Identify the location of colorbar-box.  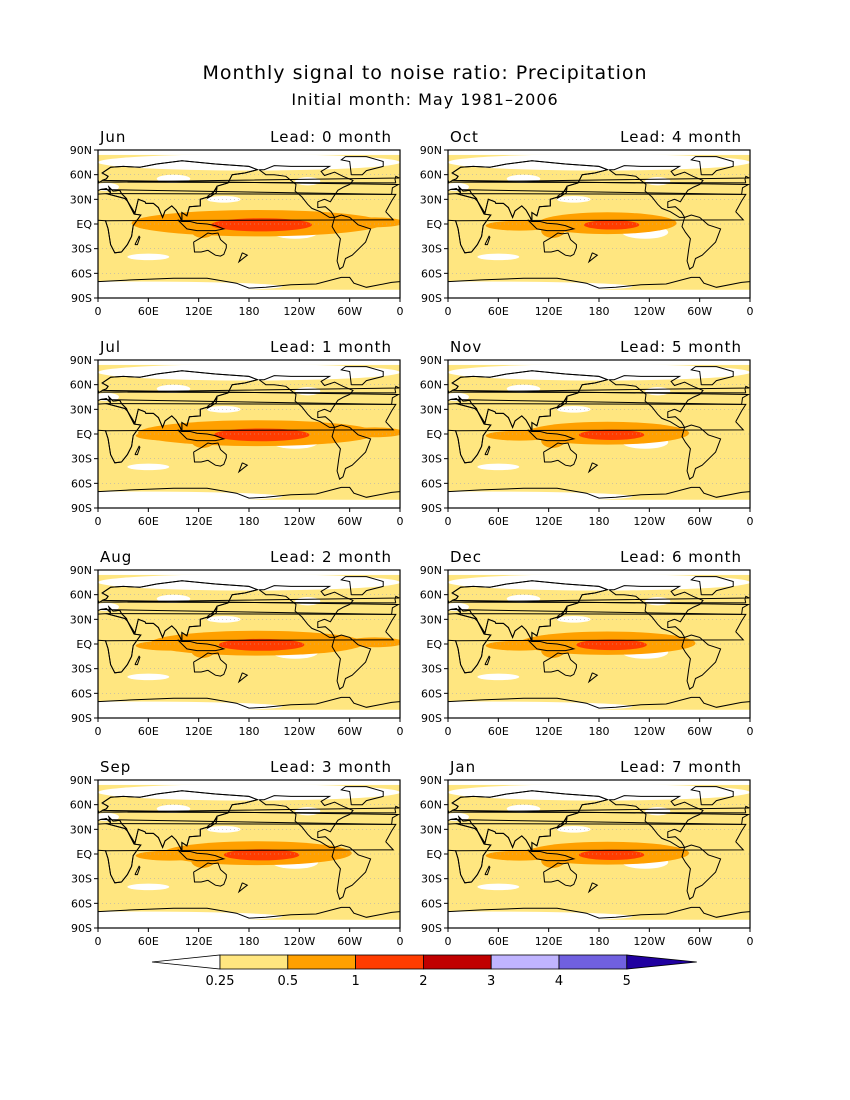
(525, 962).